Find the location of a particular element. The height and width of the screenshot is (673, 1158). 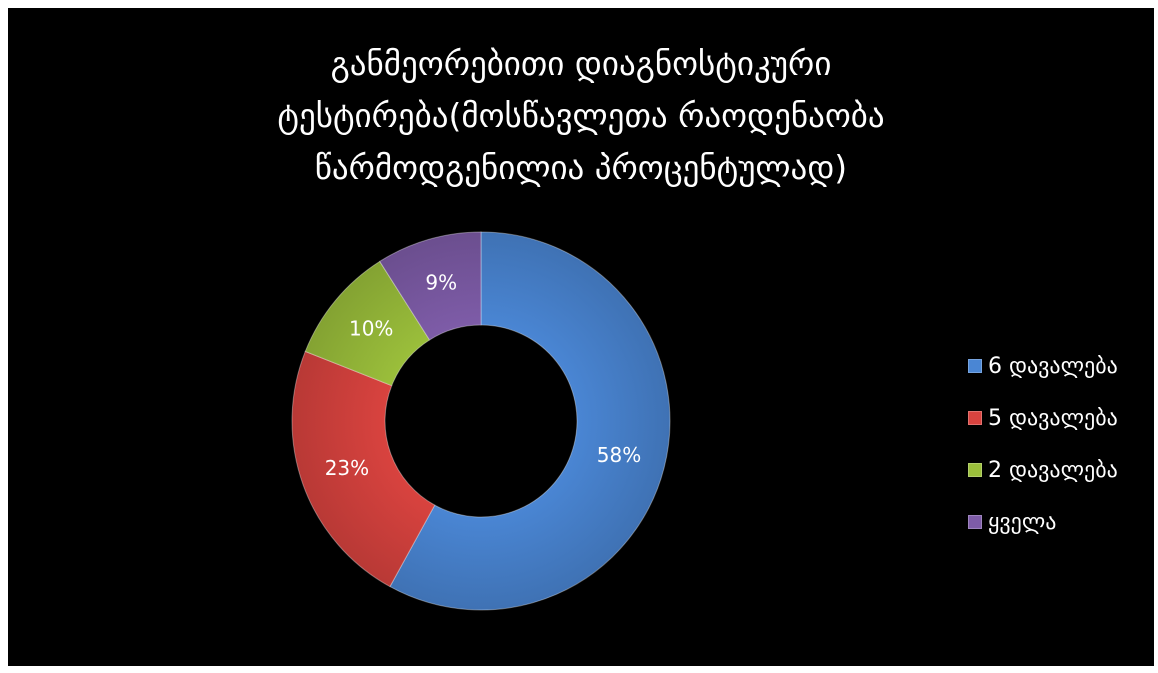

legend-label: 5 დავალება is located at coordinates (1053, 418).